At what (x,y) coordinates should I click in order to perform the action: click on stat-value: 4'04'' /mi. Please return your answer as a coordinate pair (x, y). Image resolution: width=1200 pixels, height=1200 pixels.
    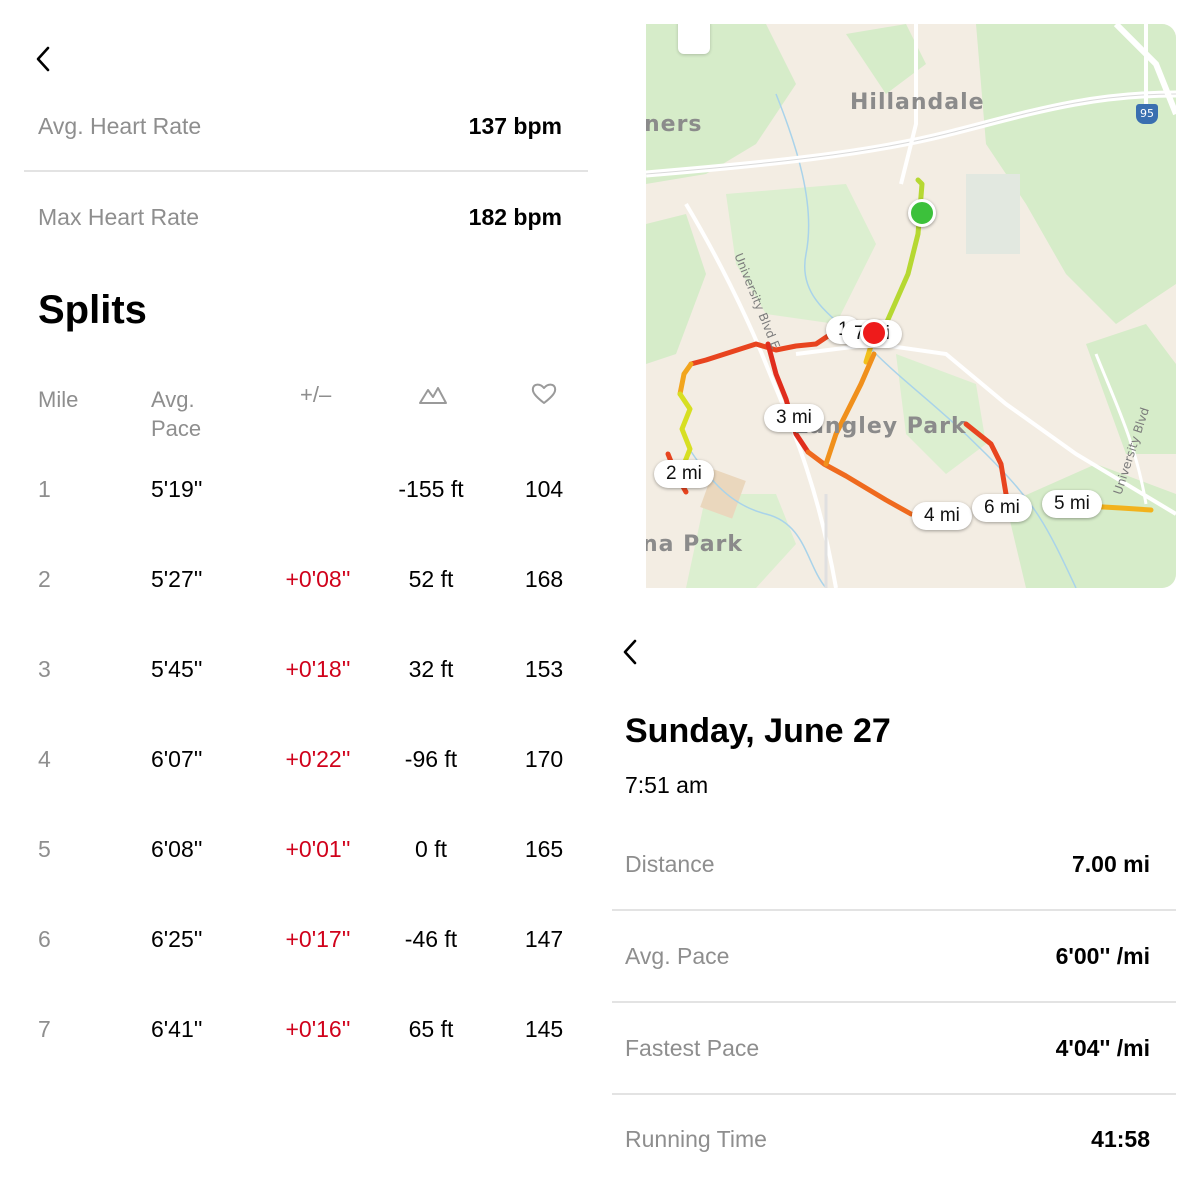
    Looking at the image, I should click on (1102, 1047).